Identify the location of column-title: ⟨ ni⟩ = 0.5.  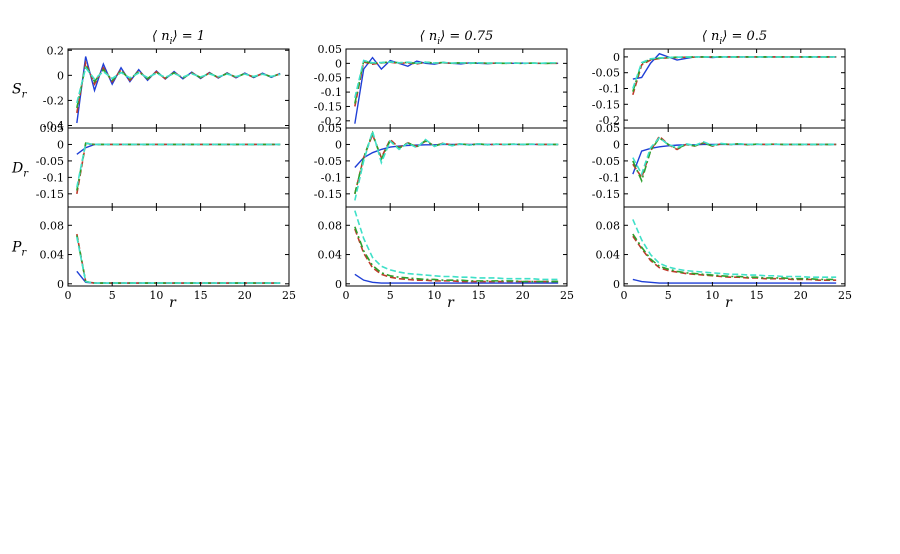
(734, 38).